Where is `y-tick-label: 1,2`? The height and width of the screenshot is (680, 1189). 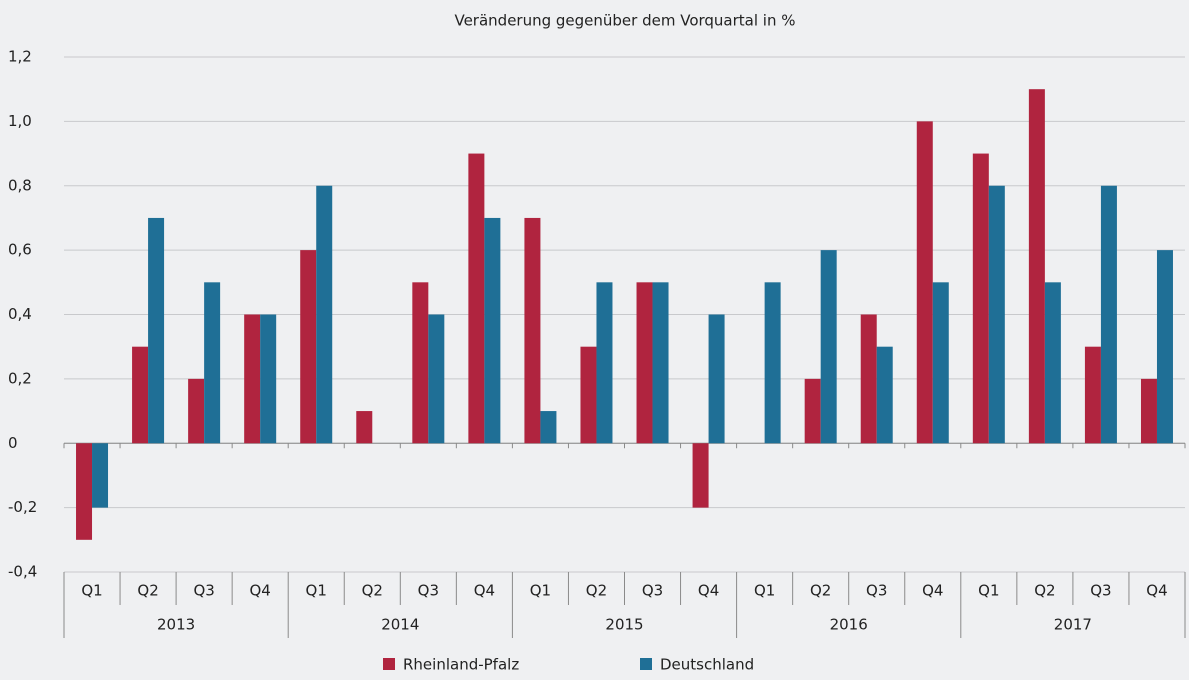 y-tick-label: 1,2 is located at coordinates (20, 57).